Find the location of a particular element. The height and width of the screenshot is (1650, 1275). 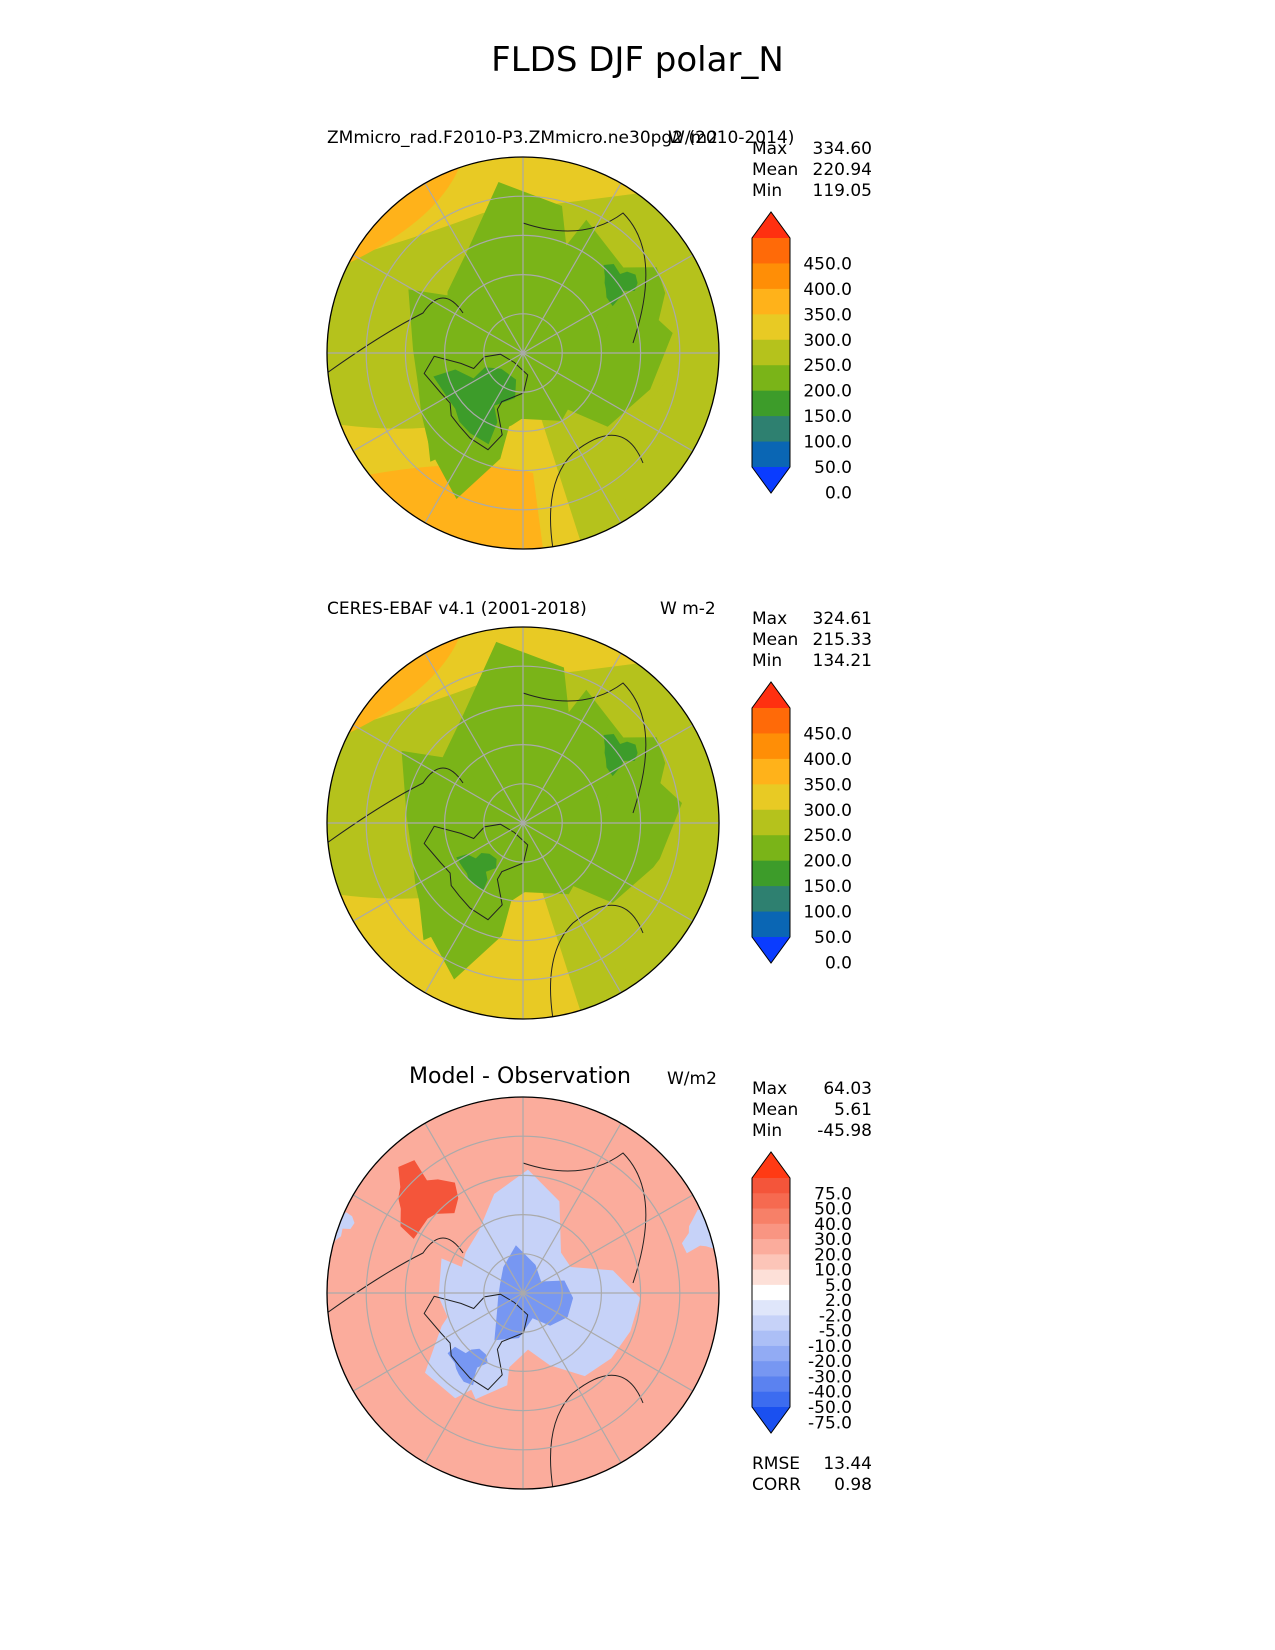

colorbar-panel3-tick-label: 75.0 is located at coordinates (833, 1194).